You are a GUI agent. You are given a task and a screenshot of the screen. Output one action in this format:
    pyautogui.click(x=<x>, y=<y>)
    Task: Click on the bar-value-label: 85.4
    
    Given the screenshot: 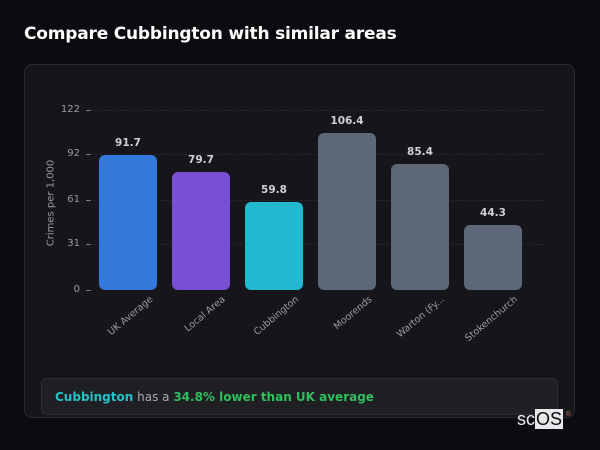 What is the action you would take?
    pyautogui.click(x=420, y=152)
    